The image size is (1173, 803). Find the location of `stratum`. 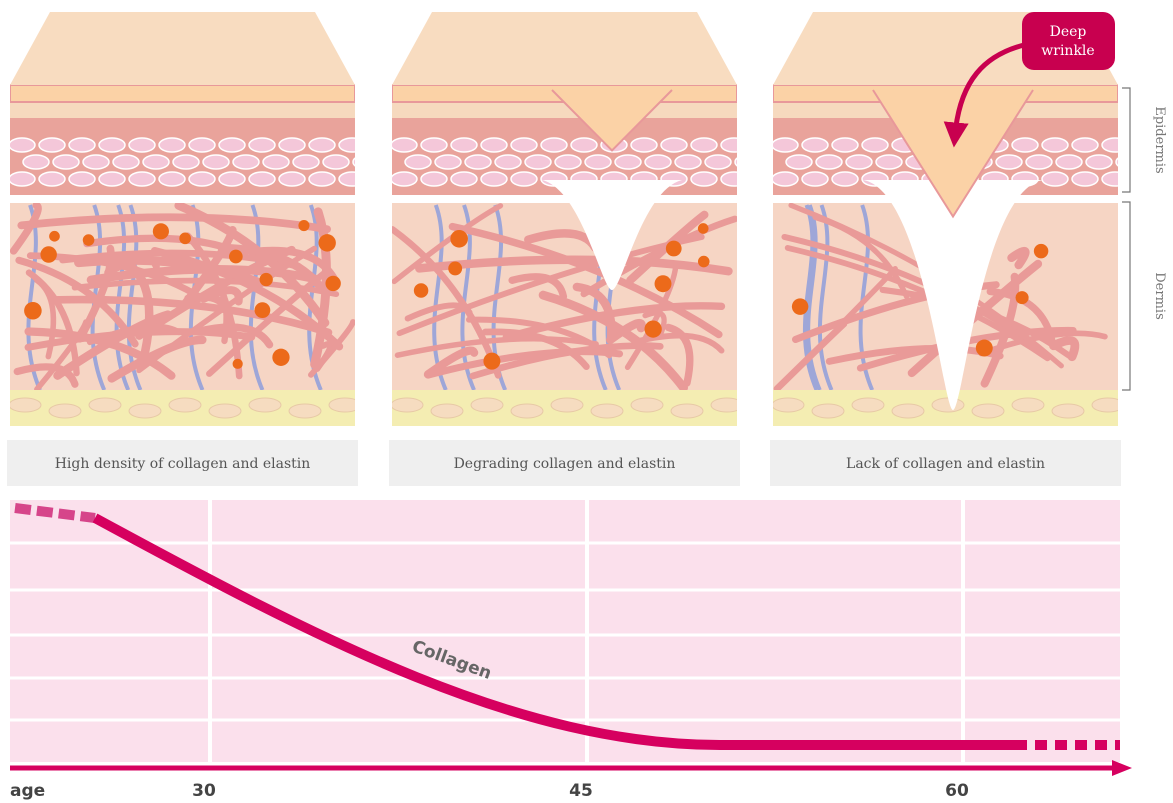

stratum is located at coordinates (182, 109).